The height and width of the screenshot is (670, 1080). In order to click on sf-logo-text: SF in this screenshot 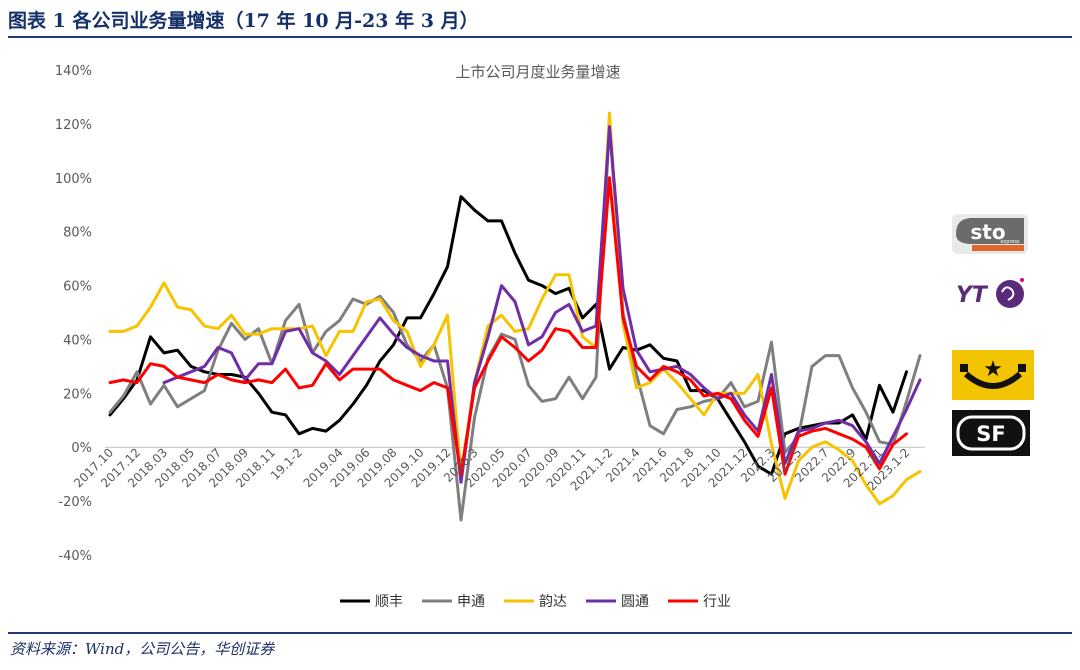, I will do `click(990, 434)`.